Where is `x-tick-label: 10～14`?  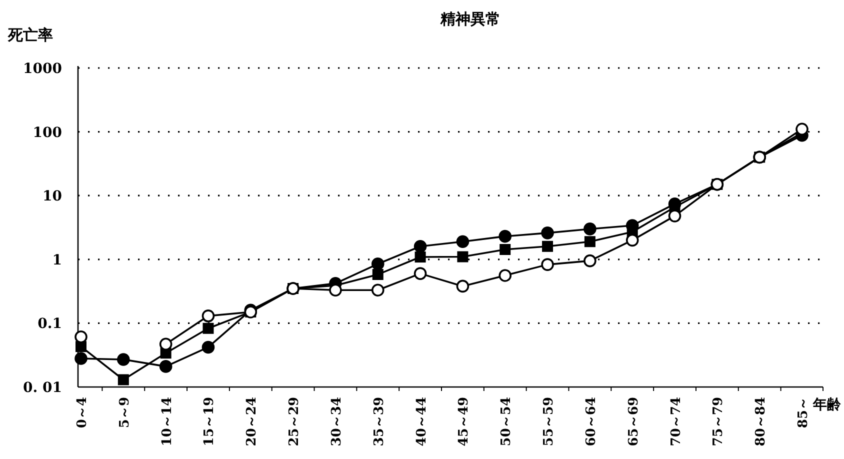 x-tick-label: 10～14 is located at coordinates (167, 421).